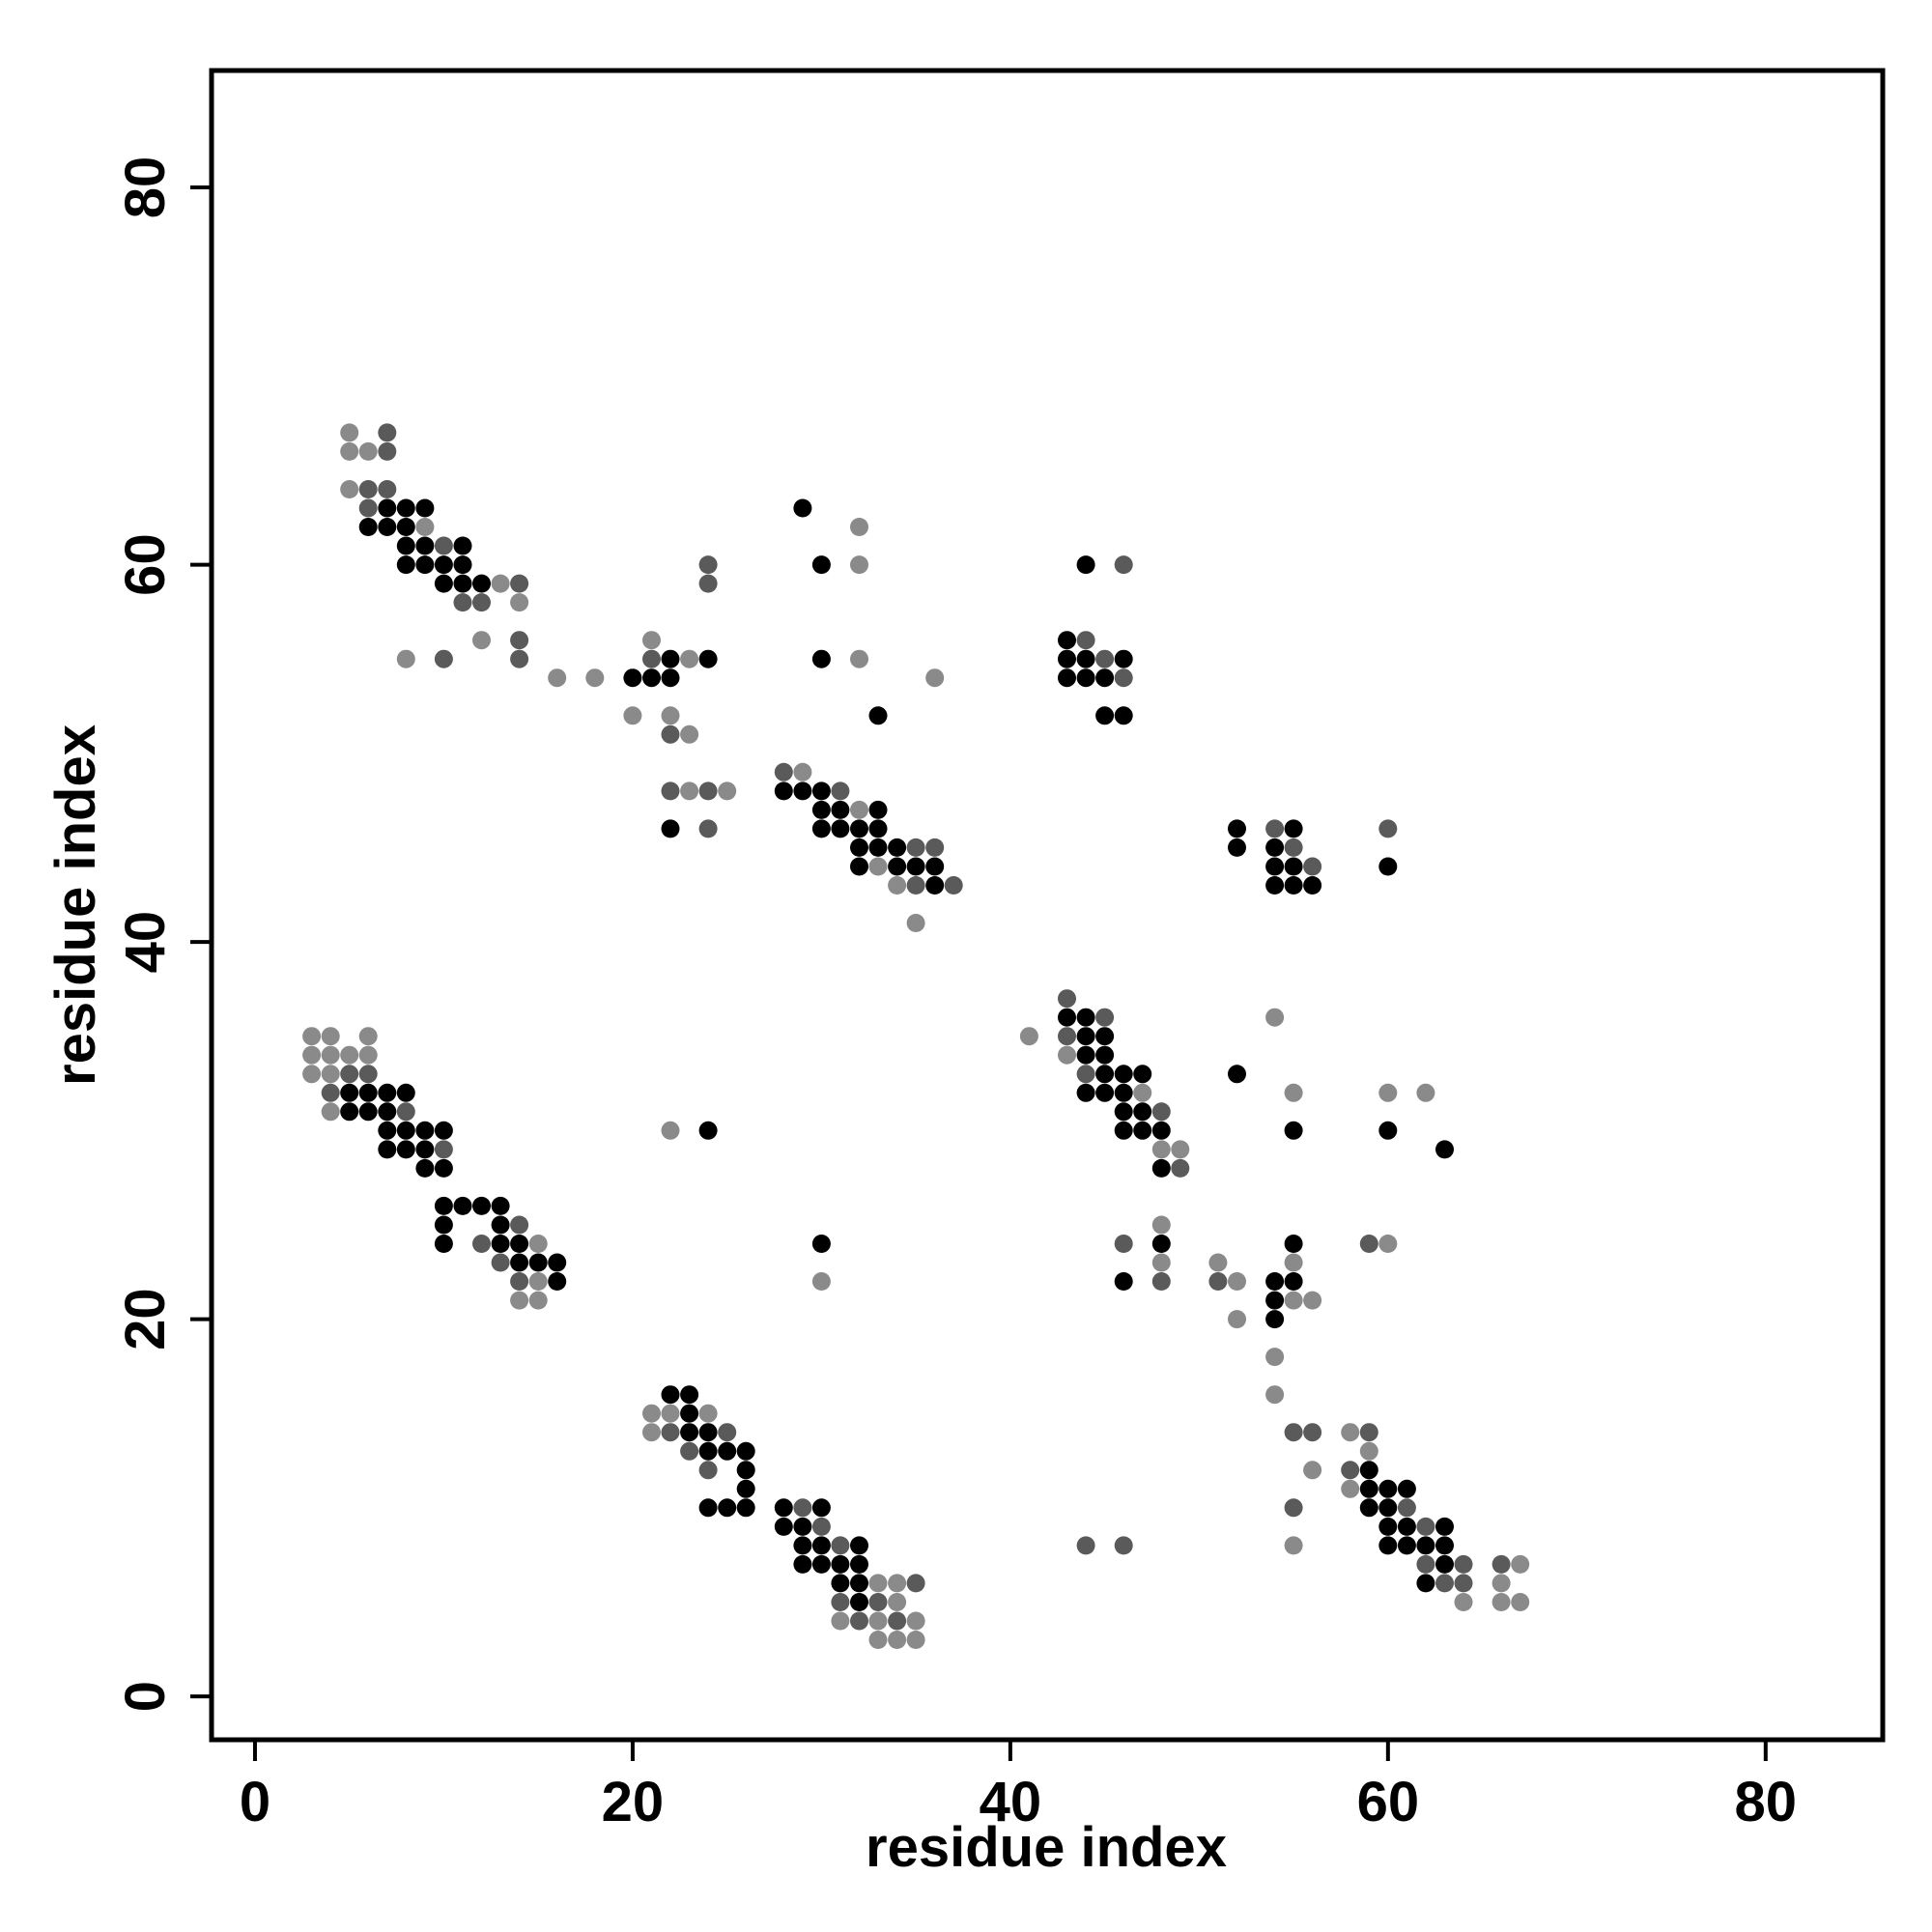 This screenshot has width=1932, height=1932. What do you see at coordinates (1766, 1802) in the screenshot?
I see `x-tick-label: 80` at bounding box center [1766, 1802].